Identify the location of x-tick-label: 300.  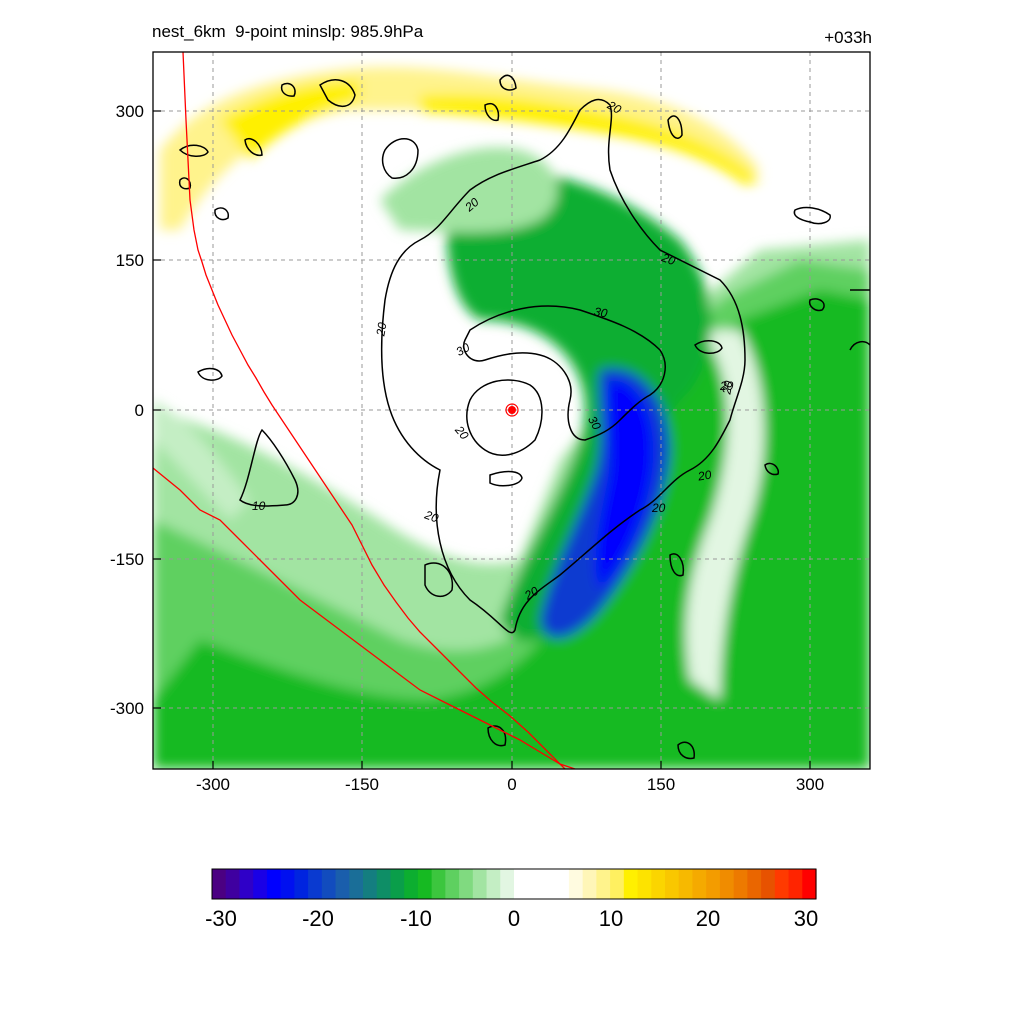
(810, 784).